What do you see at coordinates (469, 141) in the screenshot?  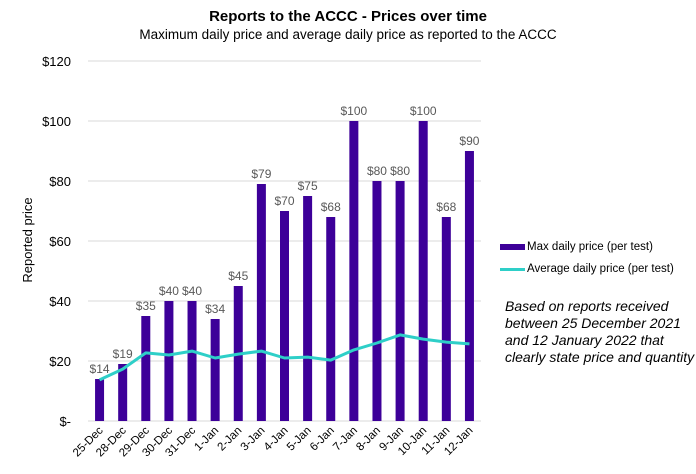 I see `data-label: $90` at bounding box center [469, 141].